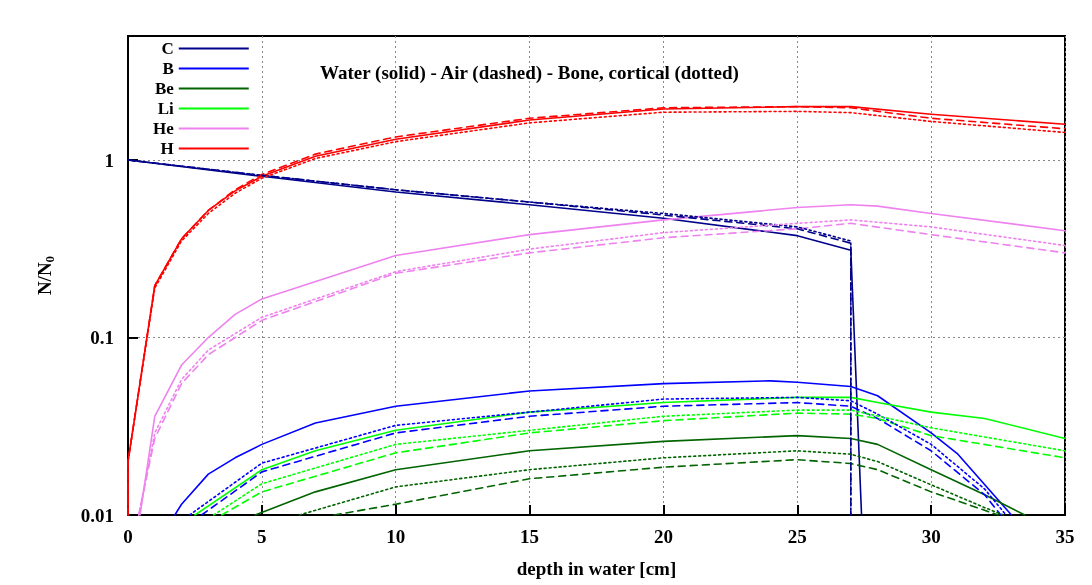 The width and height of the screenshot is (1092, 585). What do you see at coordinates (1065, 536) in the screenshot?
I see `x-tick-label: 35` at bounding box center [1065, 536].